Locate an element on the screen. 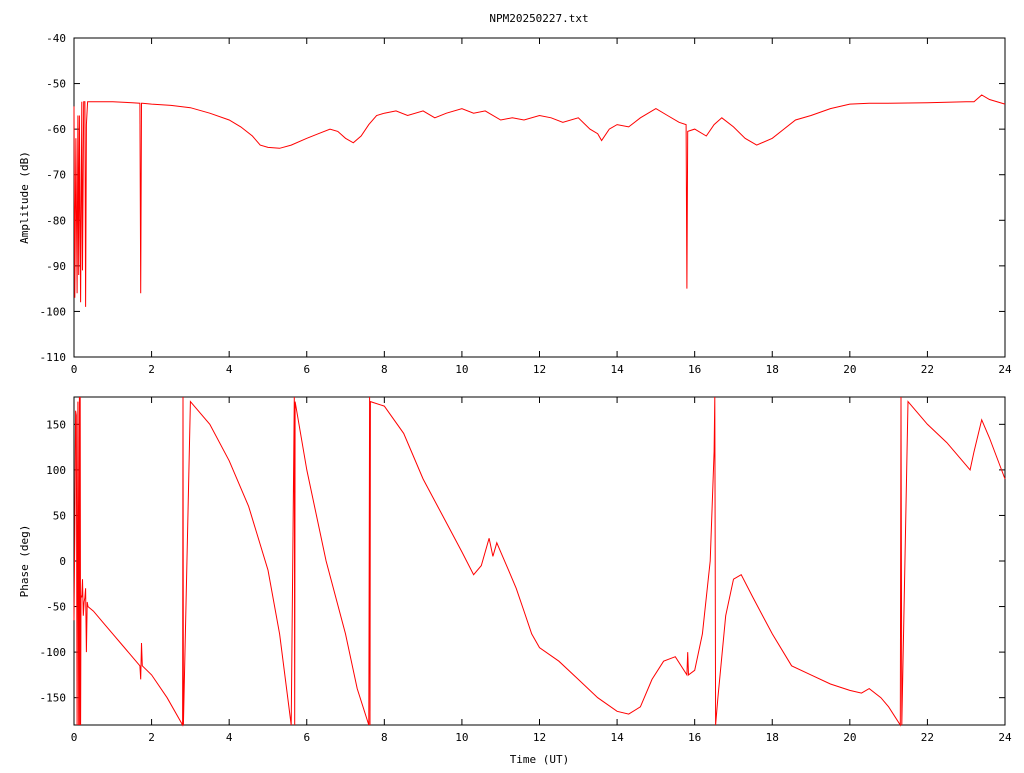  phase-x-tick-label: 22 is located at coordinates (927, 737).